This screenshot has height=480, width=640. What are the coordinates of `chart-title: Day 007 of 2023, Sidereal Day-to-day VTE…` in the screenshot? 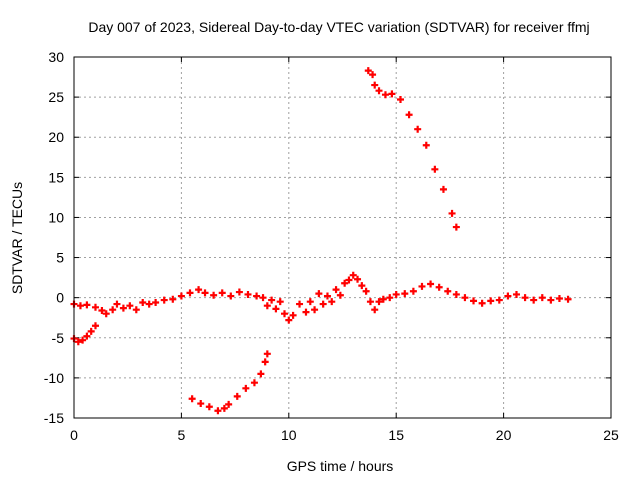 It's located at (338, 27).